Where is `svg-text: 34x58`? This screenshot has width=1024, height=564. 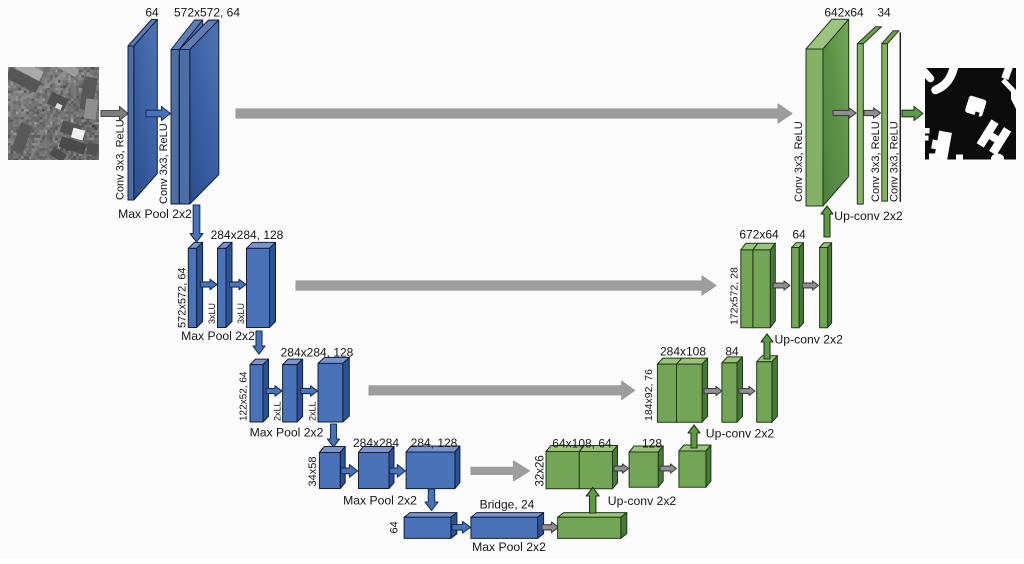 svg-text: 34x58 is located at coordinates (313, 472).